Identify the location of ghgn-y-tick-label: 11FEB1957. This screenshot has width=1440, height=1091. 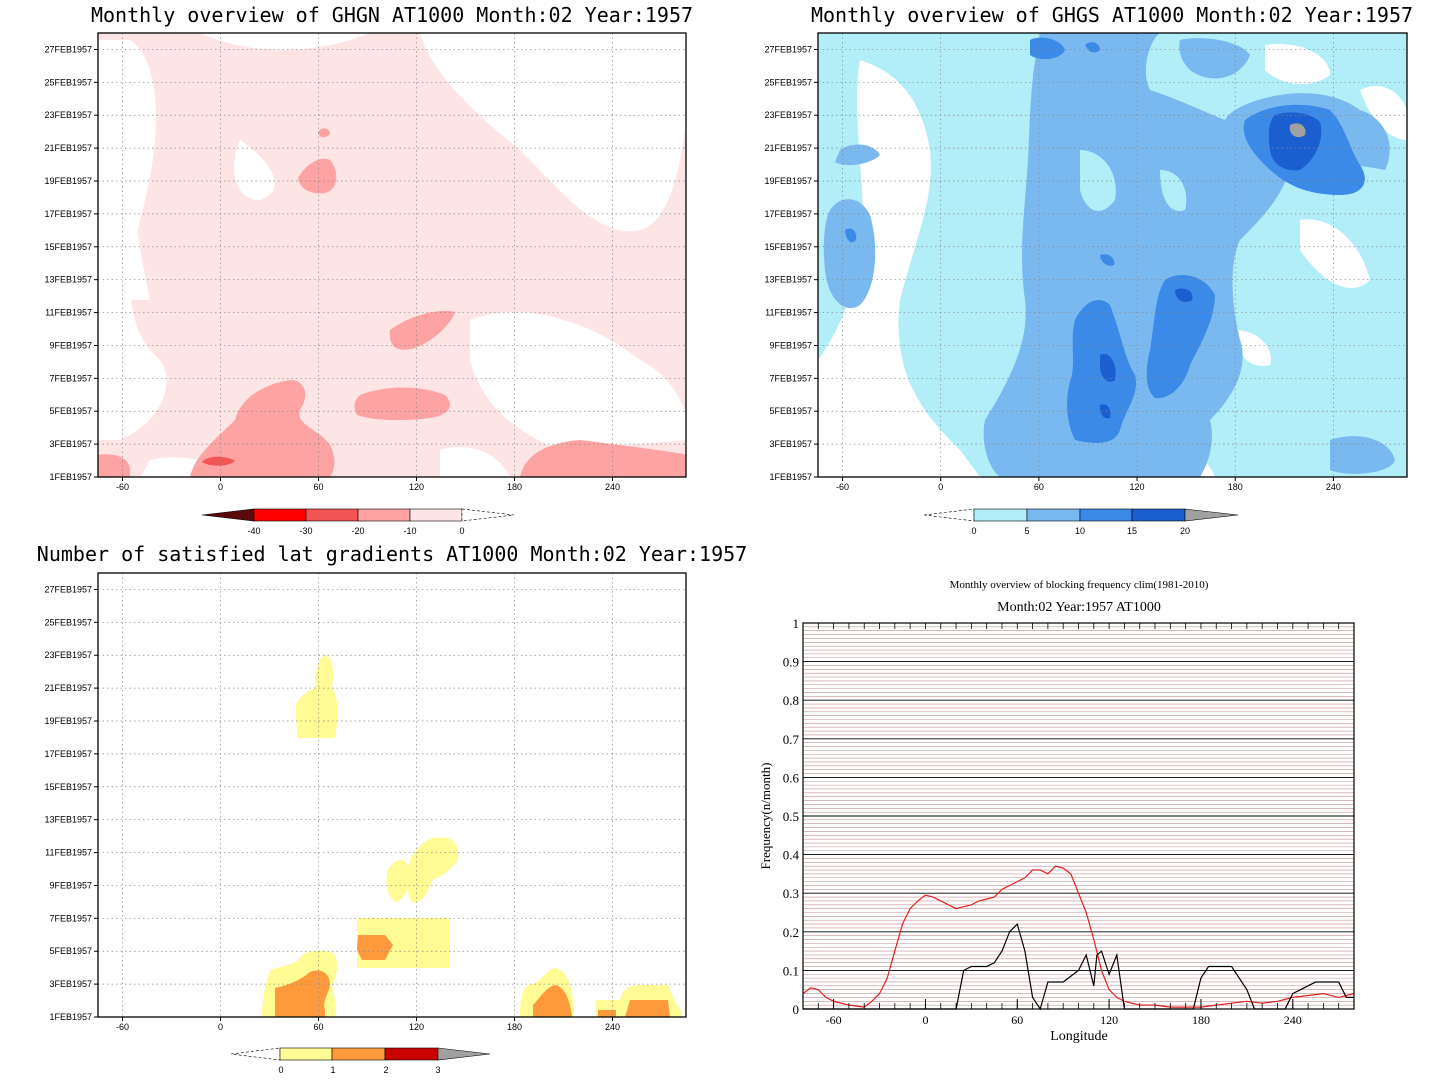
(68, 313).